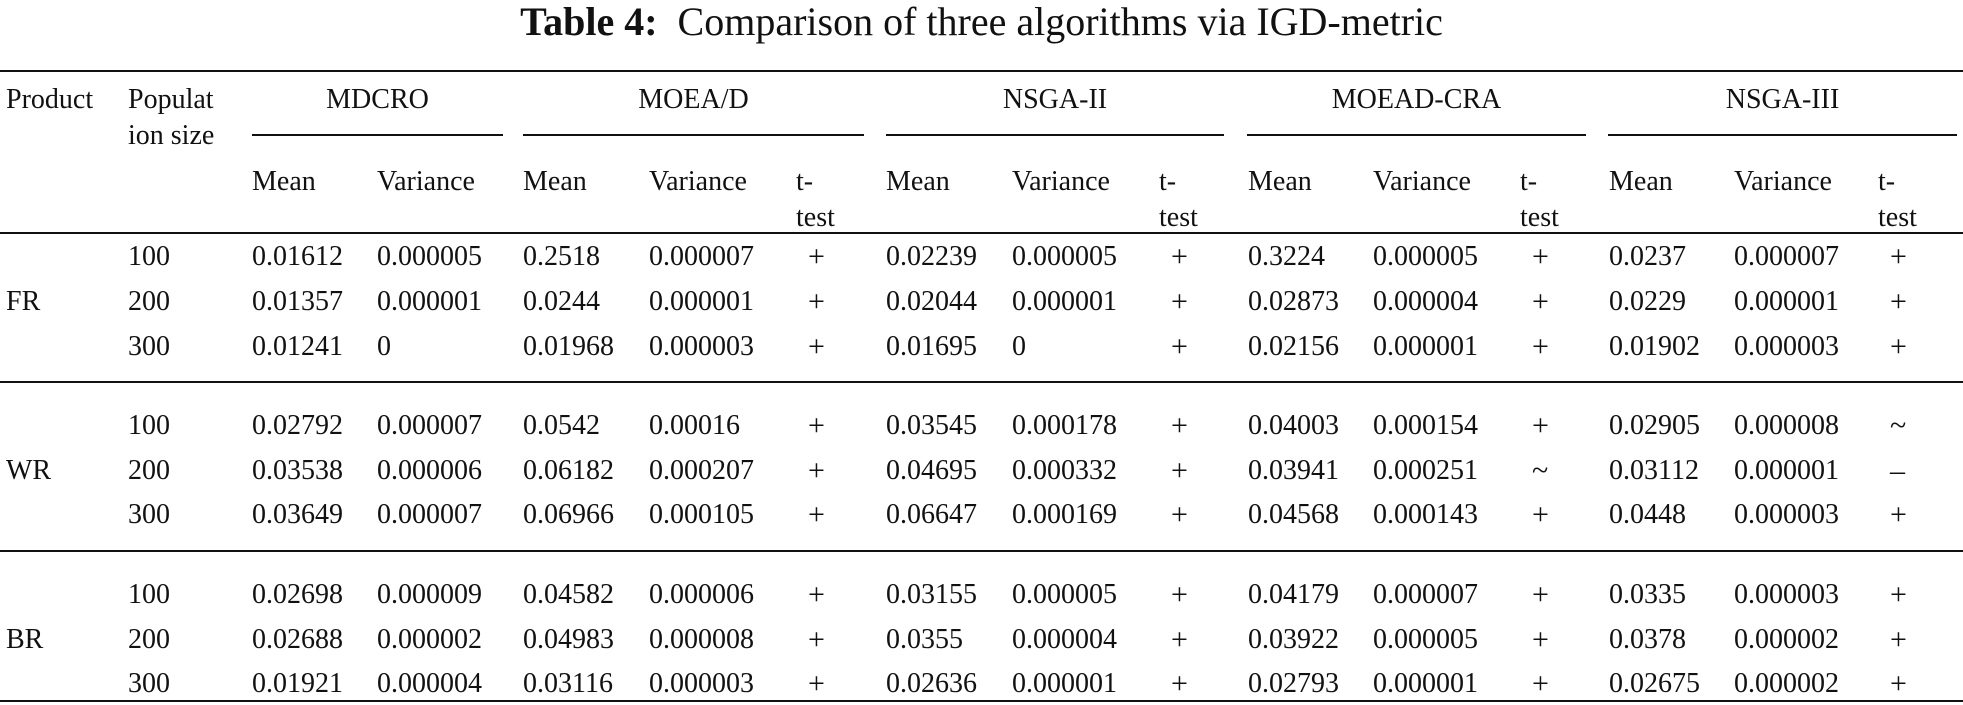 This screenshot has height=705, width=1963. I want to click on table-cell: 0.0542, so click(561, 425).